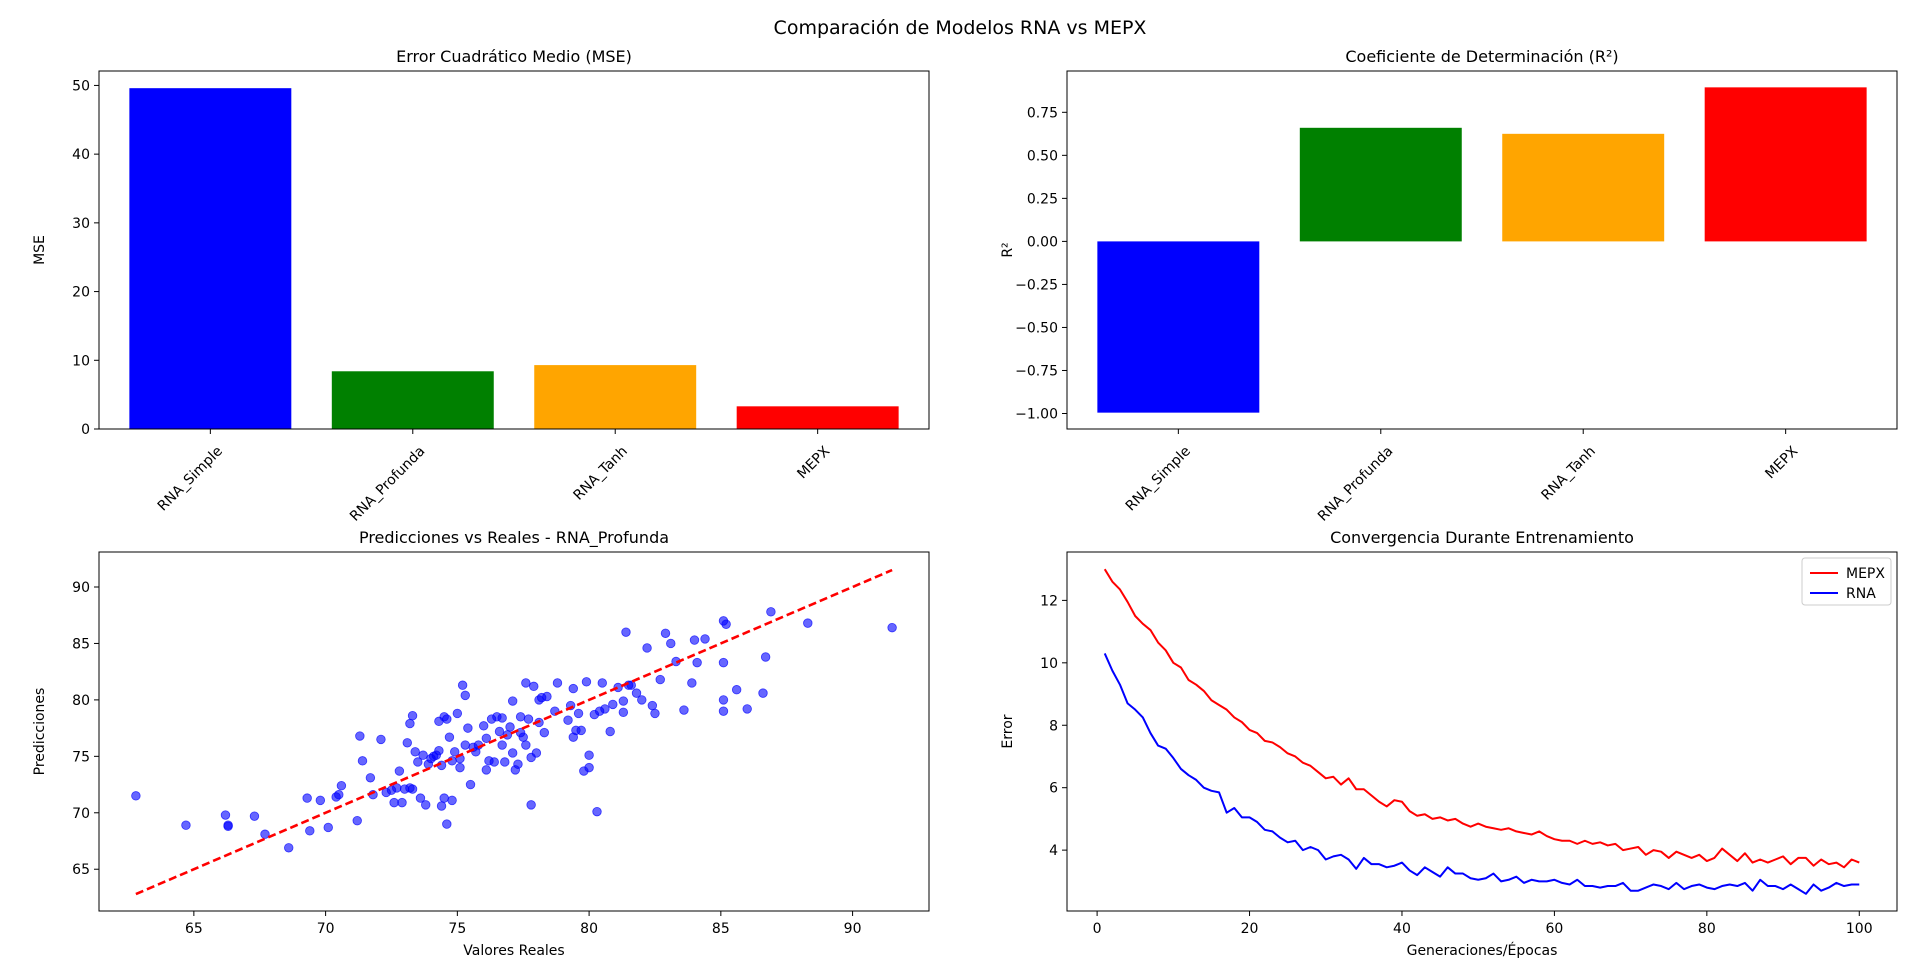 The width and height of the screenshot is (1920, 967). Describe the element at coordinates (1865, 574) in the screenshot. I see `legend-label-mepx: MEPX` at that location.